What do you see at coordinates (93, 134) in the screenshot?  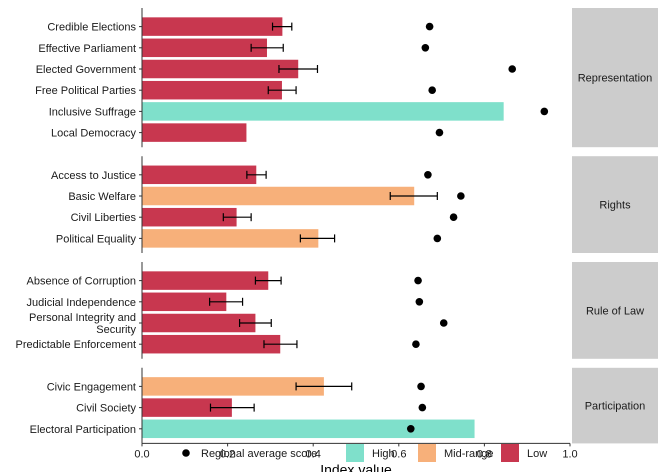 I see `category-label: Local Democracy` at bounding box center [93, 134].